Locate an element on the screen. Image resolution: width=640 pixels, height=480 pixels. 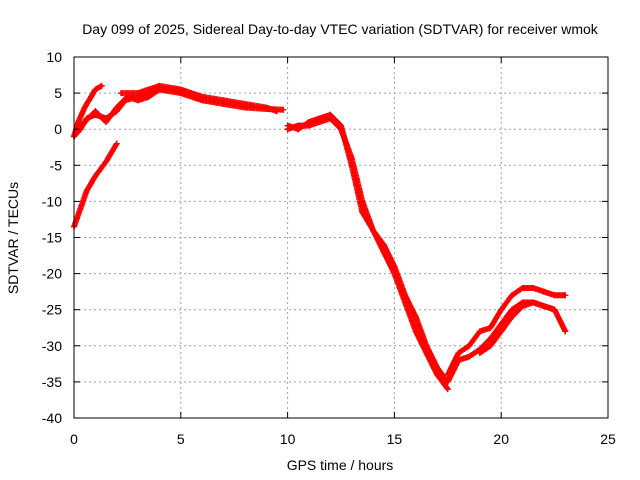
x-tick-label: 5 is located at coordinates (181, 439).